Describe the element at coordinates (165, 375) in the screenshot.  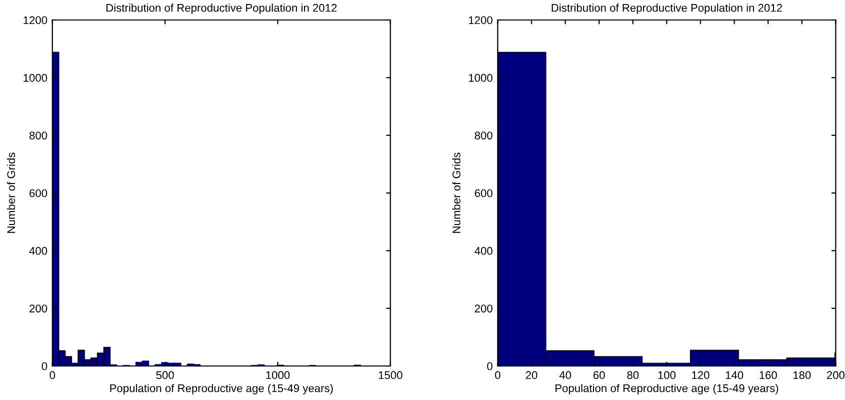
I see `x-tick-label: 500` at that location.